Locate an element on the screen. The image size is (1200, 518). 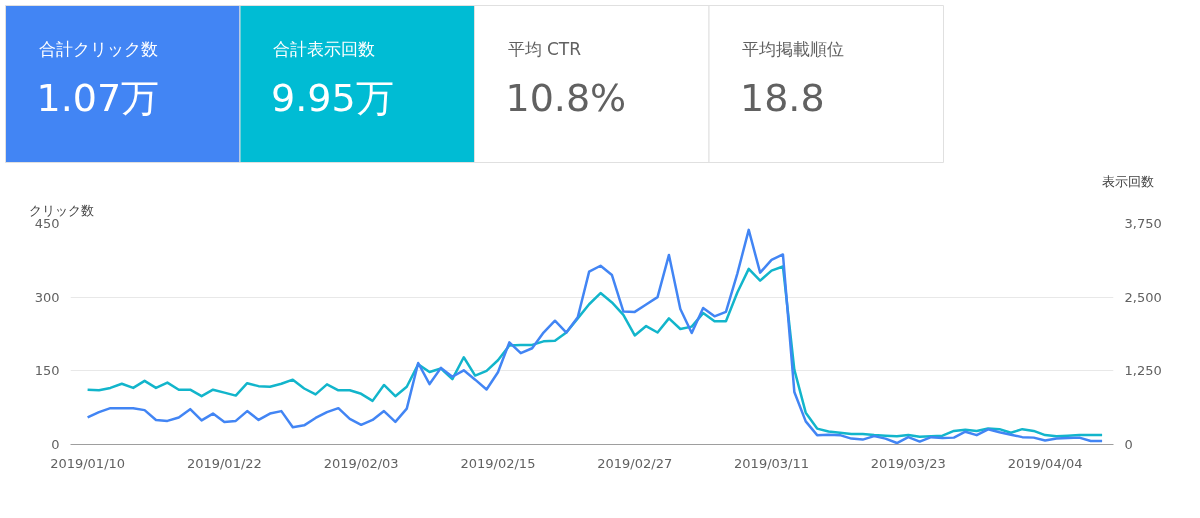
y-tick-label: 300 is located at coordinates (47, 297).